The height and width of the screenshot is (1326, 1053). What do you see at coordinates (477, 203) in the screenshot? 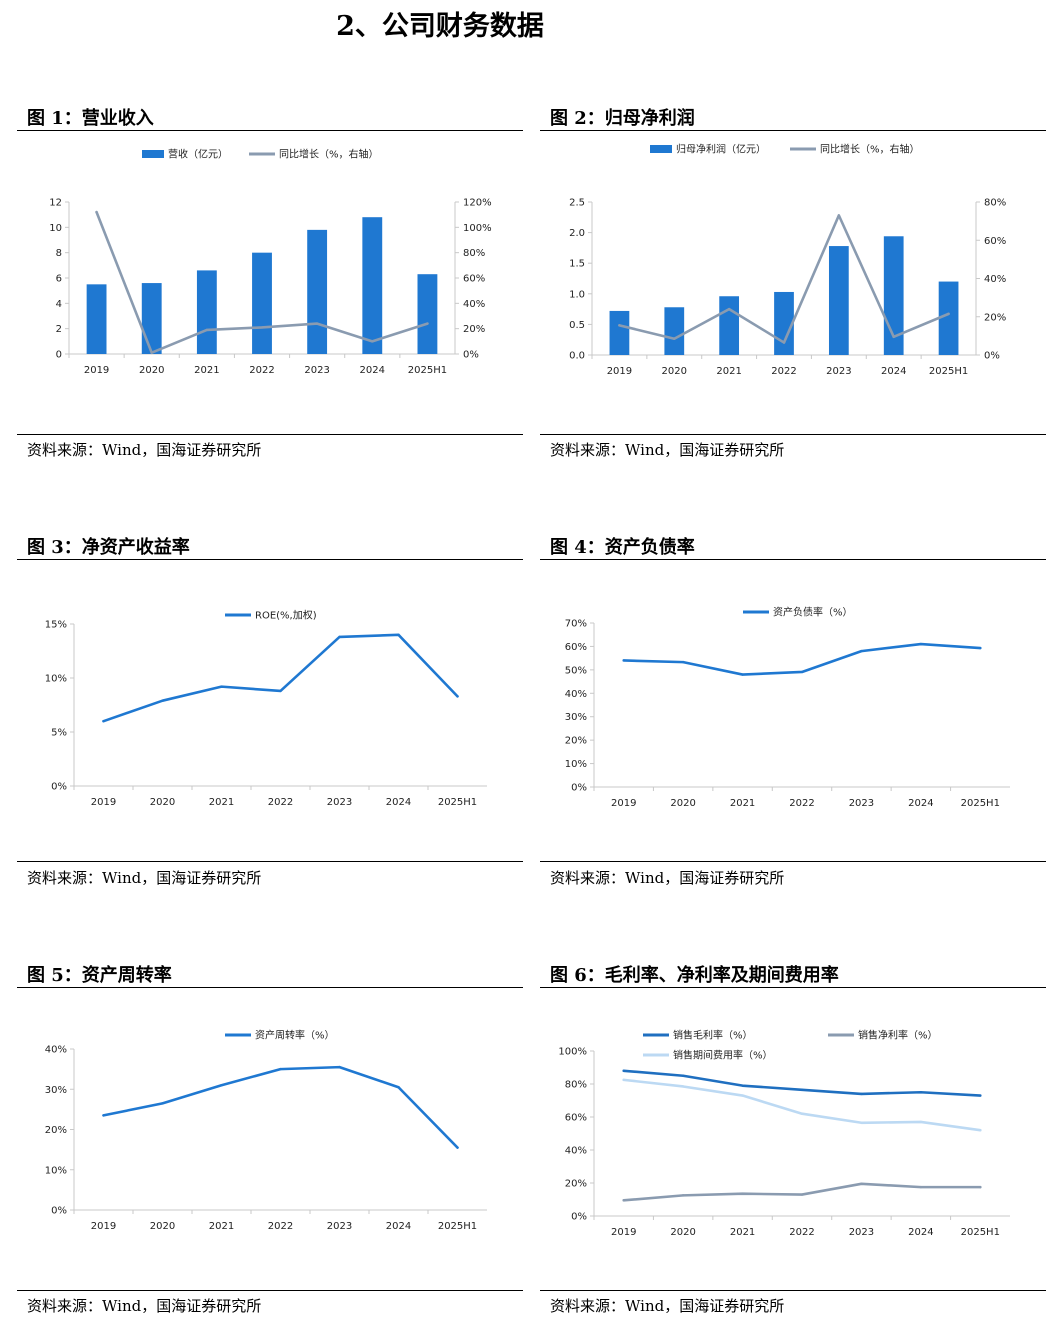
I see `y-right-tick-label: 120%` at bounding box center [477, 203].